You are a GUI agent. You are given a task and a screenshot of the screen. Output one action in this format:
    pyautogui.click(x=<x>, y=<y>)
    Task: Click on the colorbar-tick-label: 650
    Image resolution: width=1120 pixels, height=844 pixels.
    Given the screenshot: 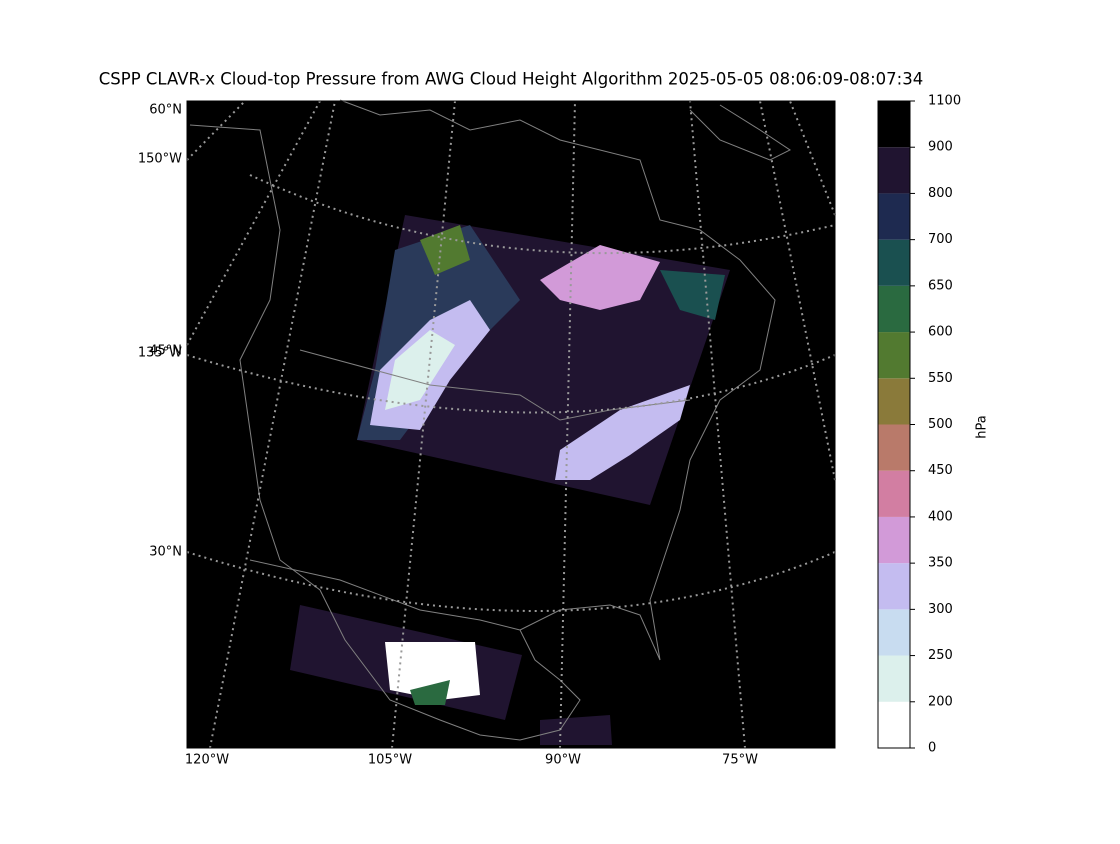 What is the action you would take?
    pyautogui.click(x=940, y=285)
    